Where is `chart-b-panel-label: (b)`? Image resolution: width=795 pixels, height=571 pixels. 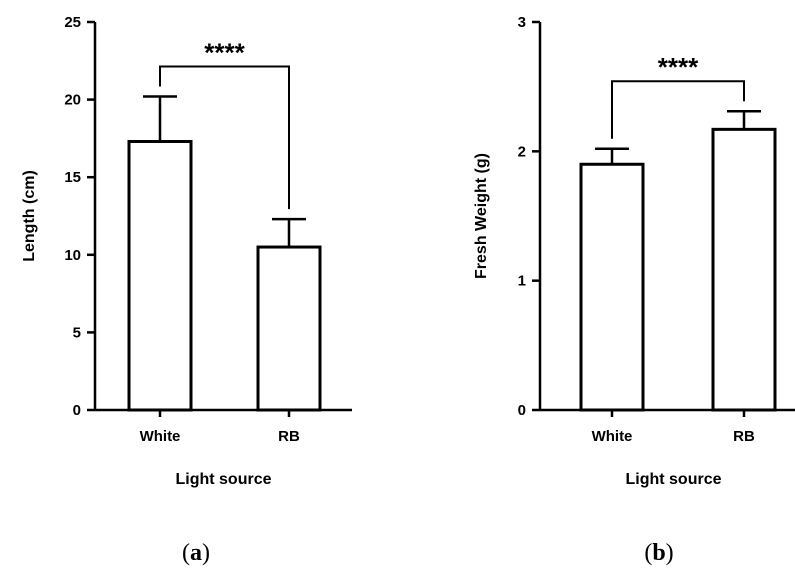 chart-b-panel-label: (b) is located at coordinates (658, 553).